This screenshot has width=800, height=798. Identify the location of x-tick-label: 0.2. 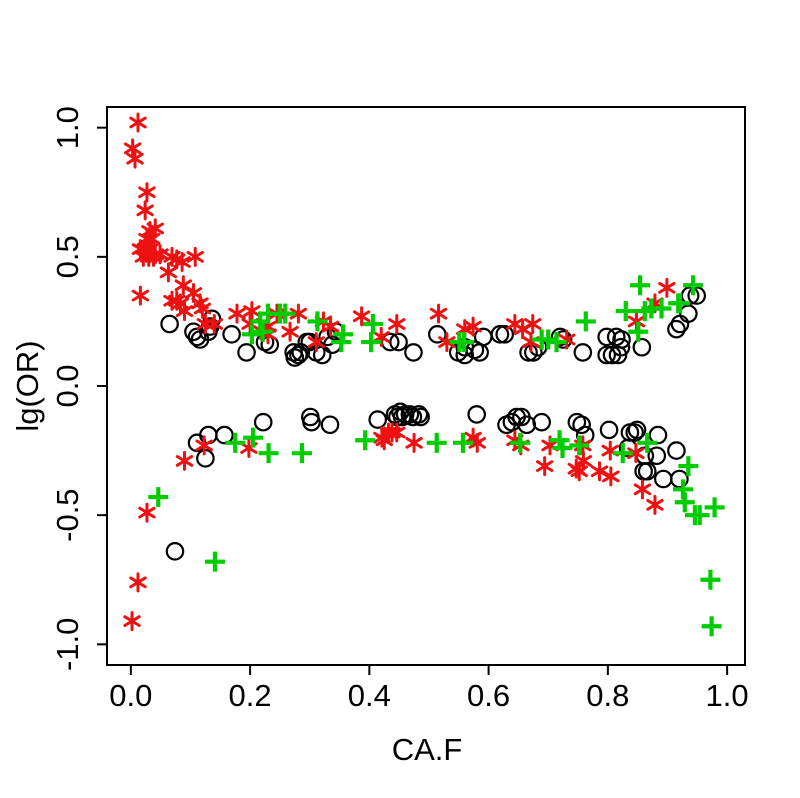
(250, 695).